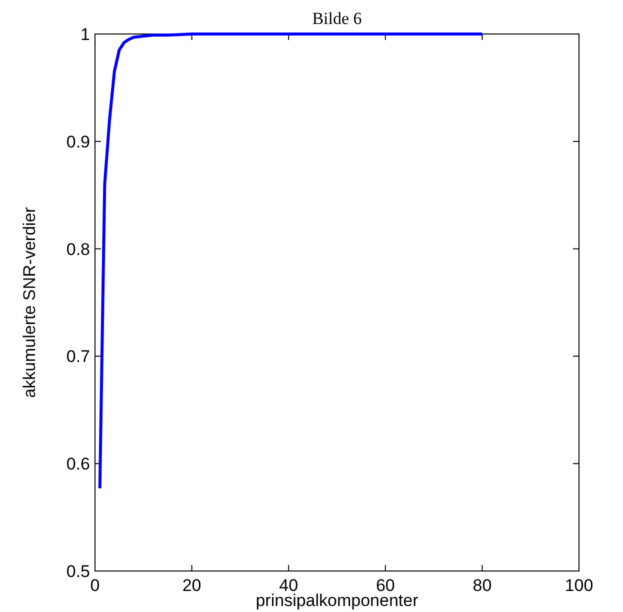 This screenshot has width=623, height=612. I want to click on x-tick-label: 20, so click(192, 585).